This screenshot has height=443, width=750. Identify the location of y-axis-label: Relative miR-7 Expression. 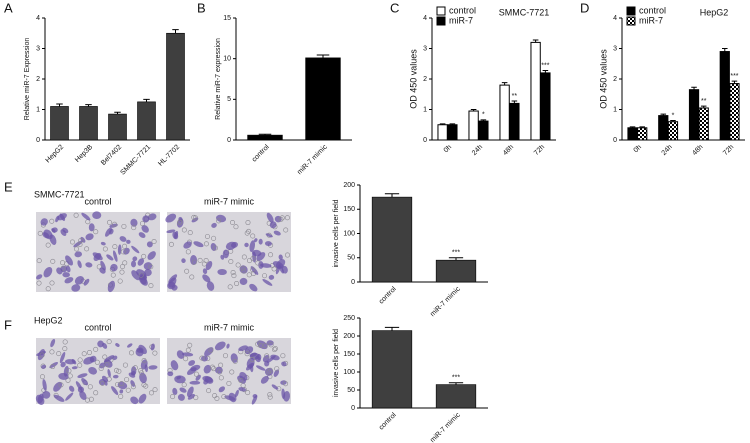
(27, 79).